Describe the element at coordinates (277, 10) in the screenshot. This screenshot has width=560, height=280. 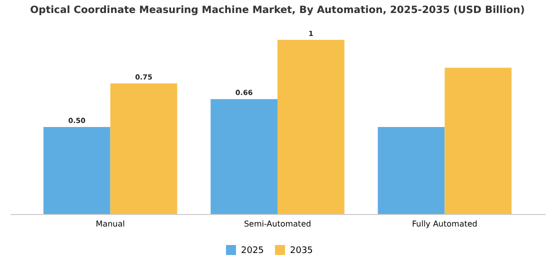
I see `chart-title: Optical Coordinate Measuring Machine Market, By Automation, 2025-2035 (USD Billion)` at that location.